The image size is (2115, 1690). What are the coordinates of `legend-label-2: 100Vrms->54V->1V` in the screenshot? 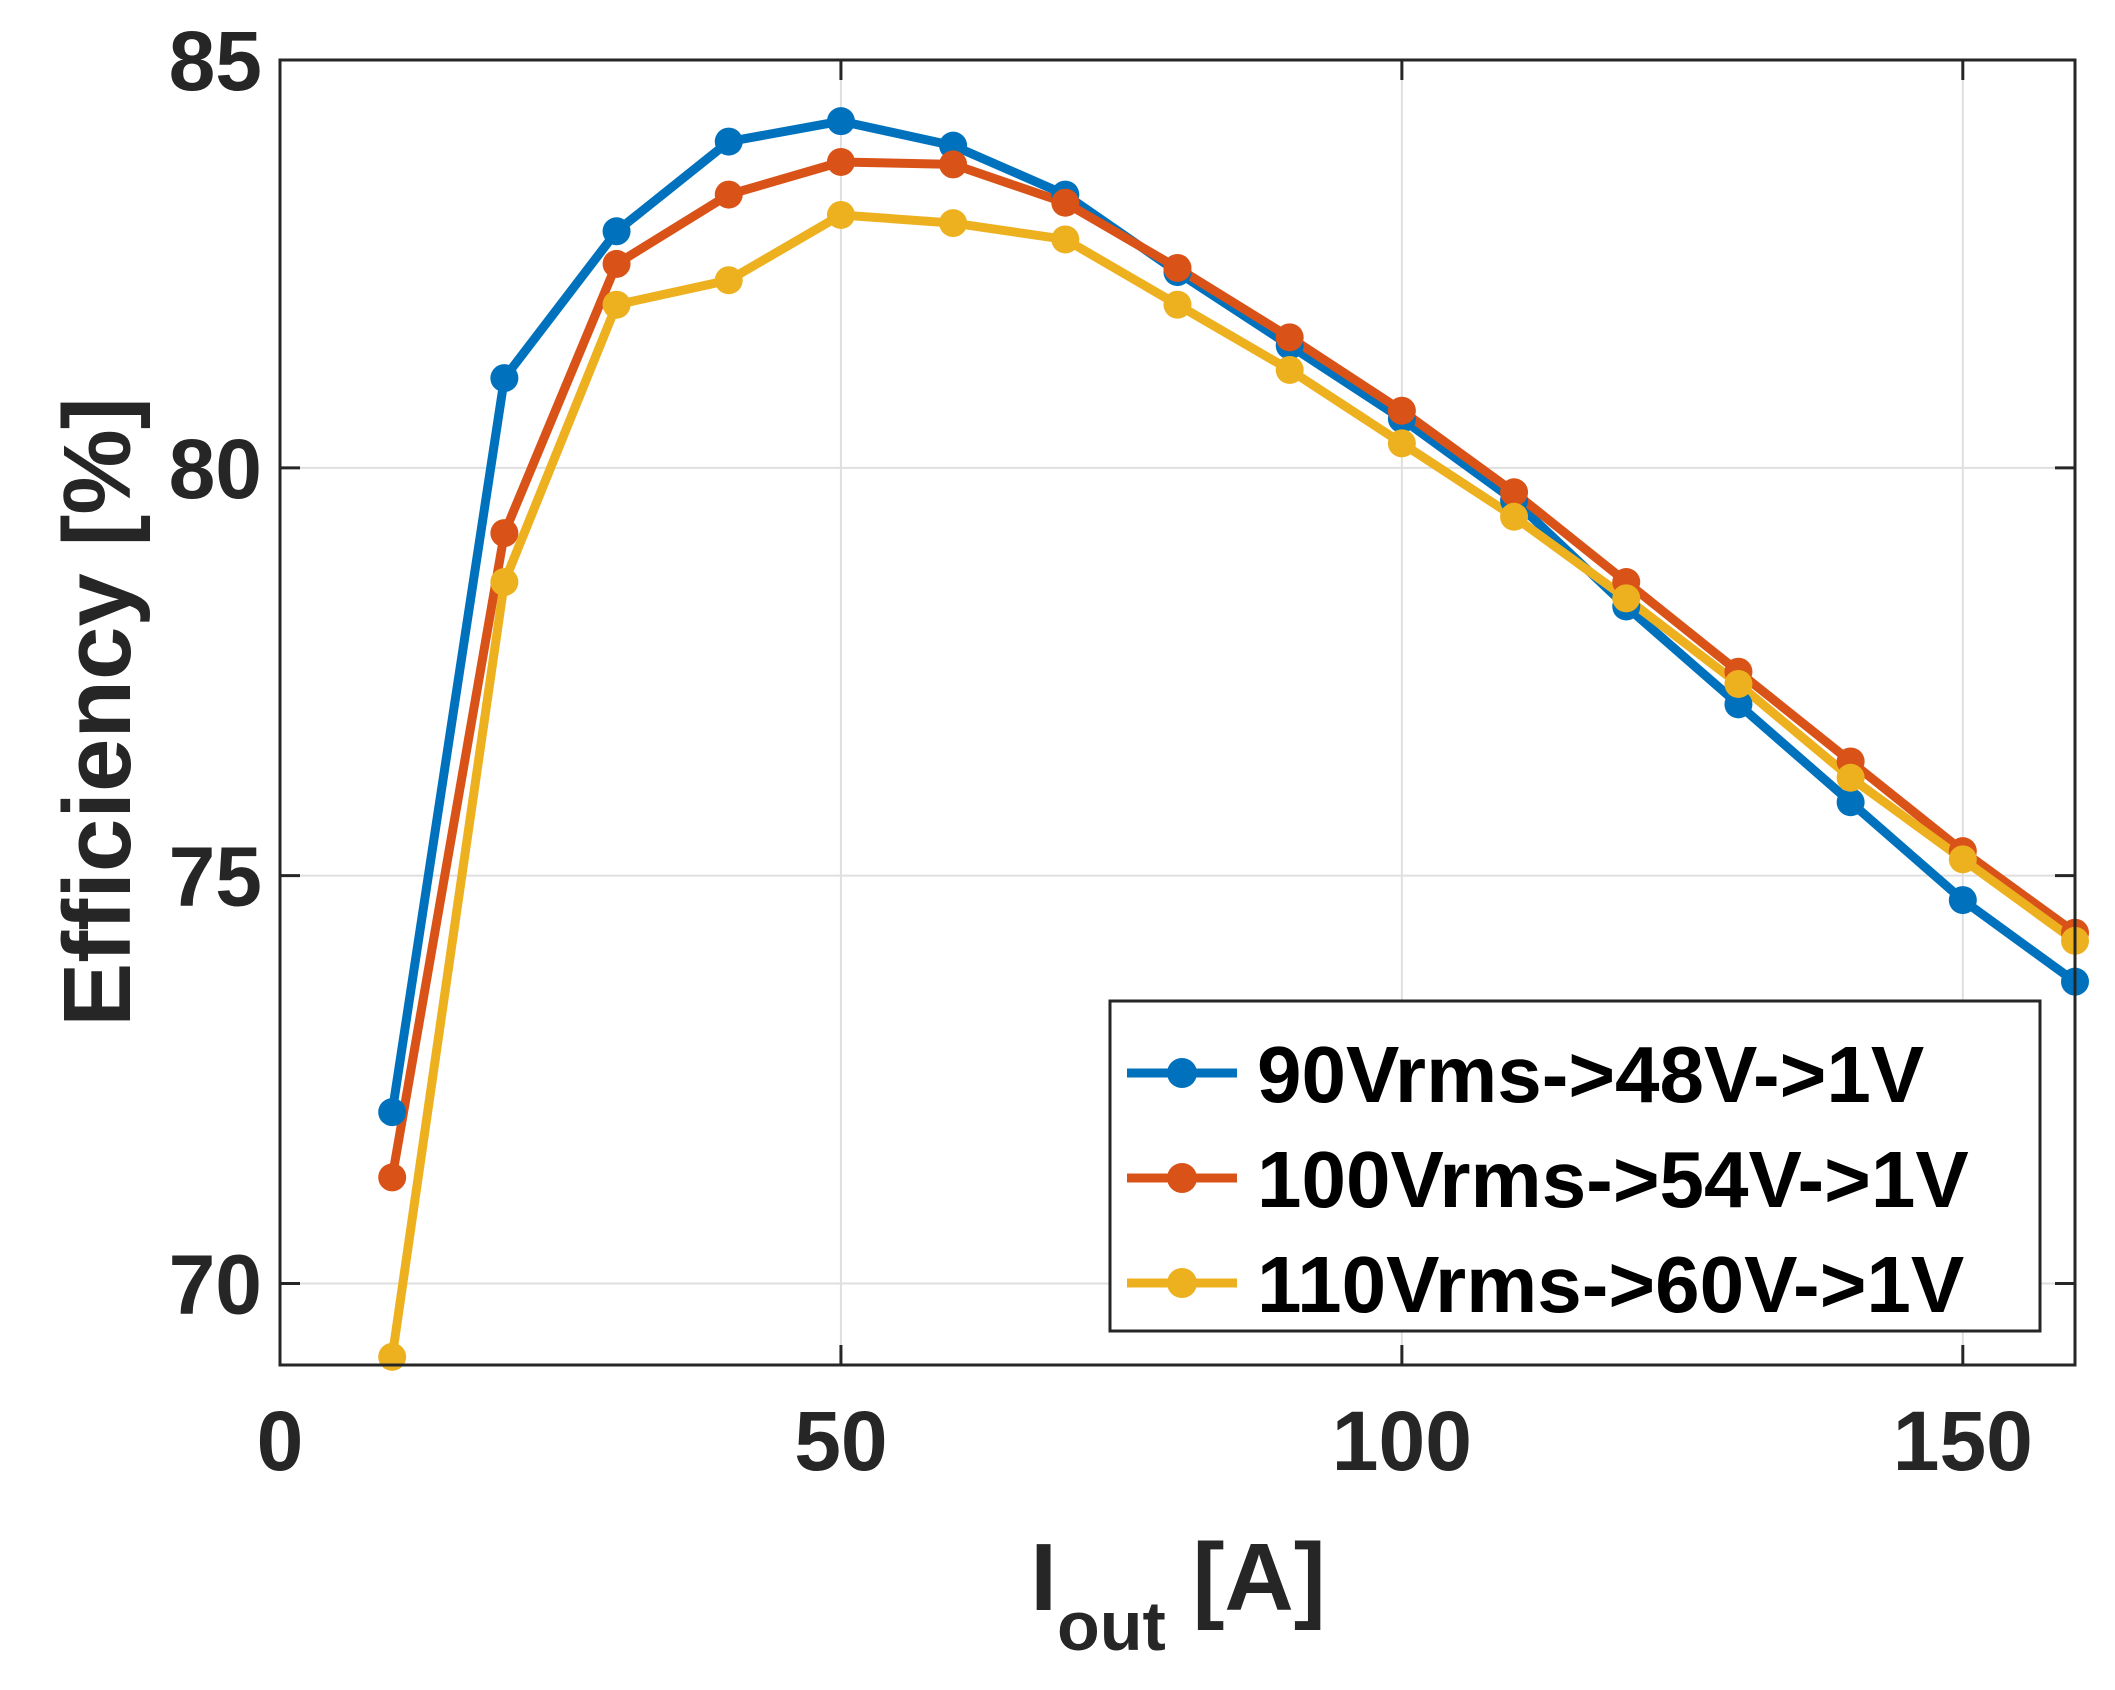 It's located at (1613, 1179).